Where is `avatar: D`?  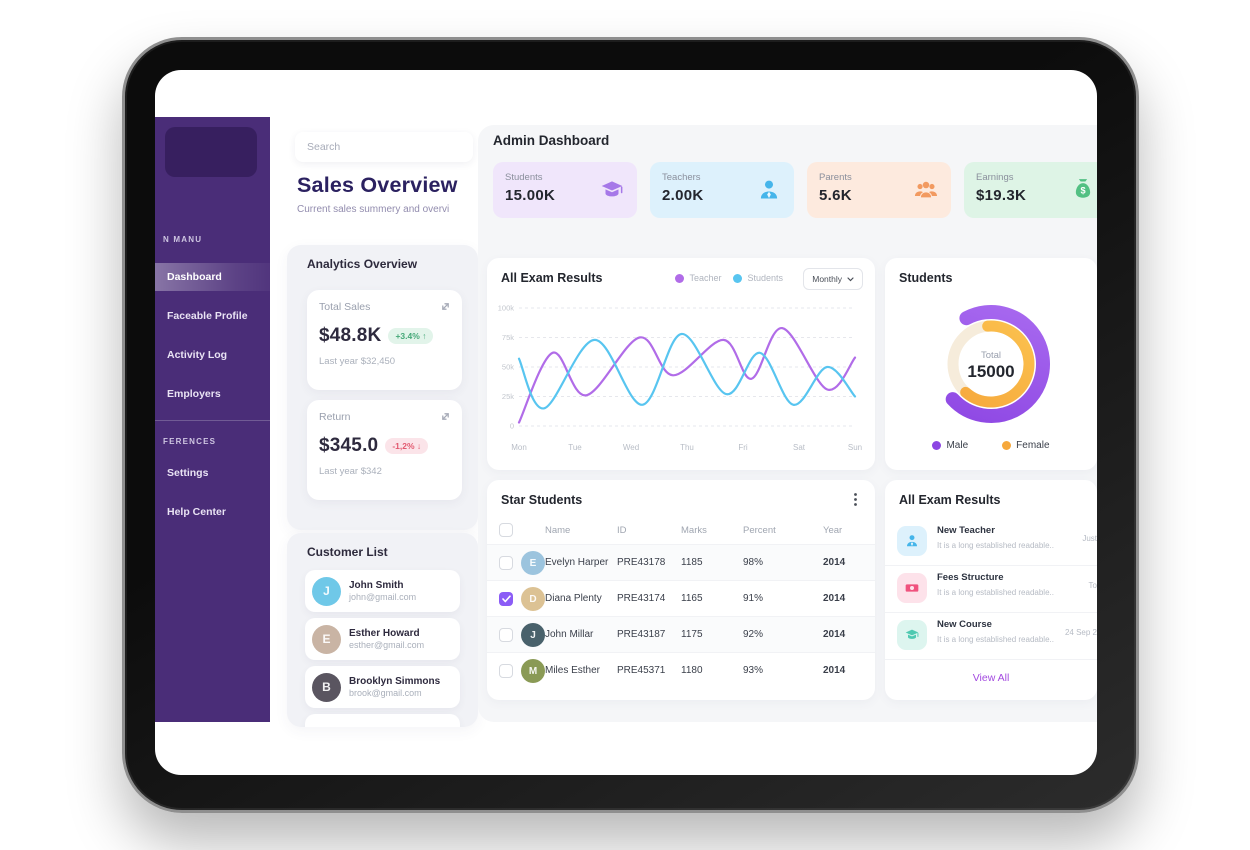
avatar: D is located at coordinates (533, 599).